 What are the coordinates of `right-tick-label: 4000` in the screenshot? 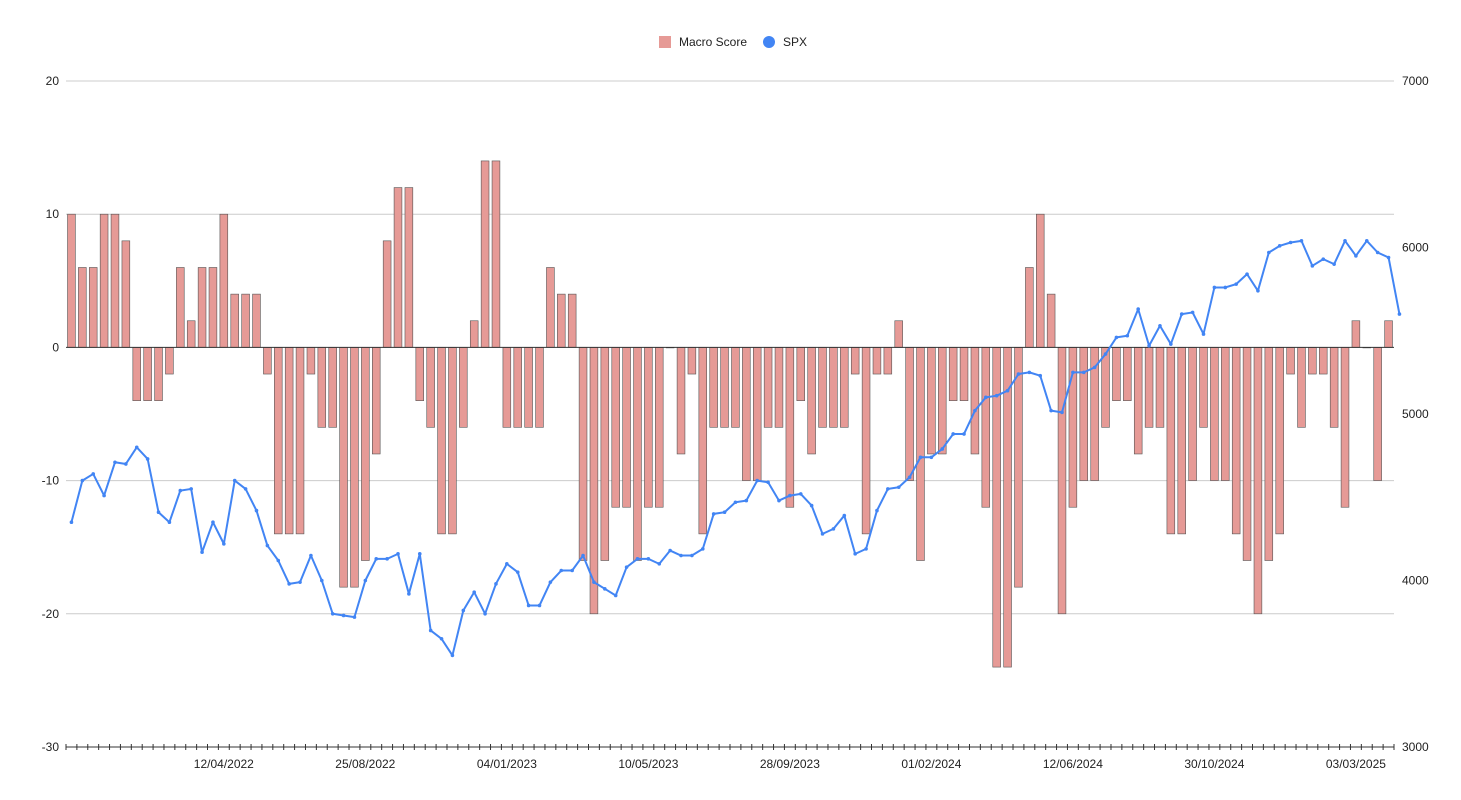 It's located at (1415, 581).